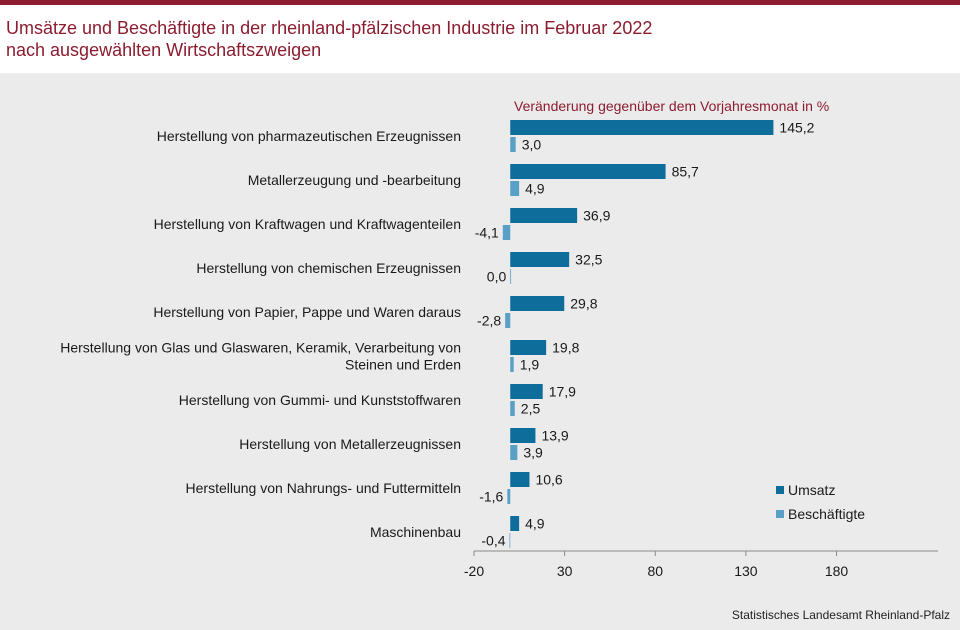 The width and height of the screenshot is (960, 630). I want to click on x-tick-label: 130, so click(746, 571).